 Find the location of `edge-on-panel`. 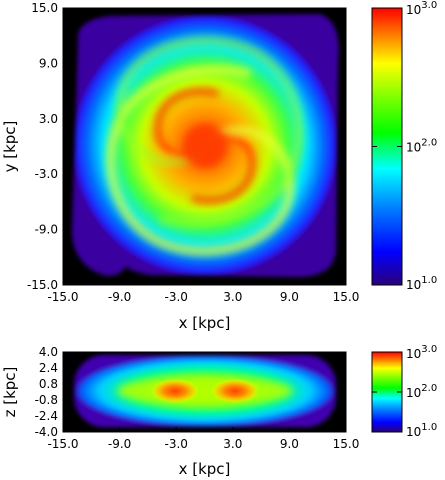

edge-on-panel is located at coordinates (204, 392).